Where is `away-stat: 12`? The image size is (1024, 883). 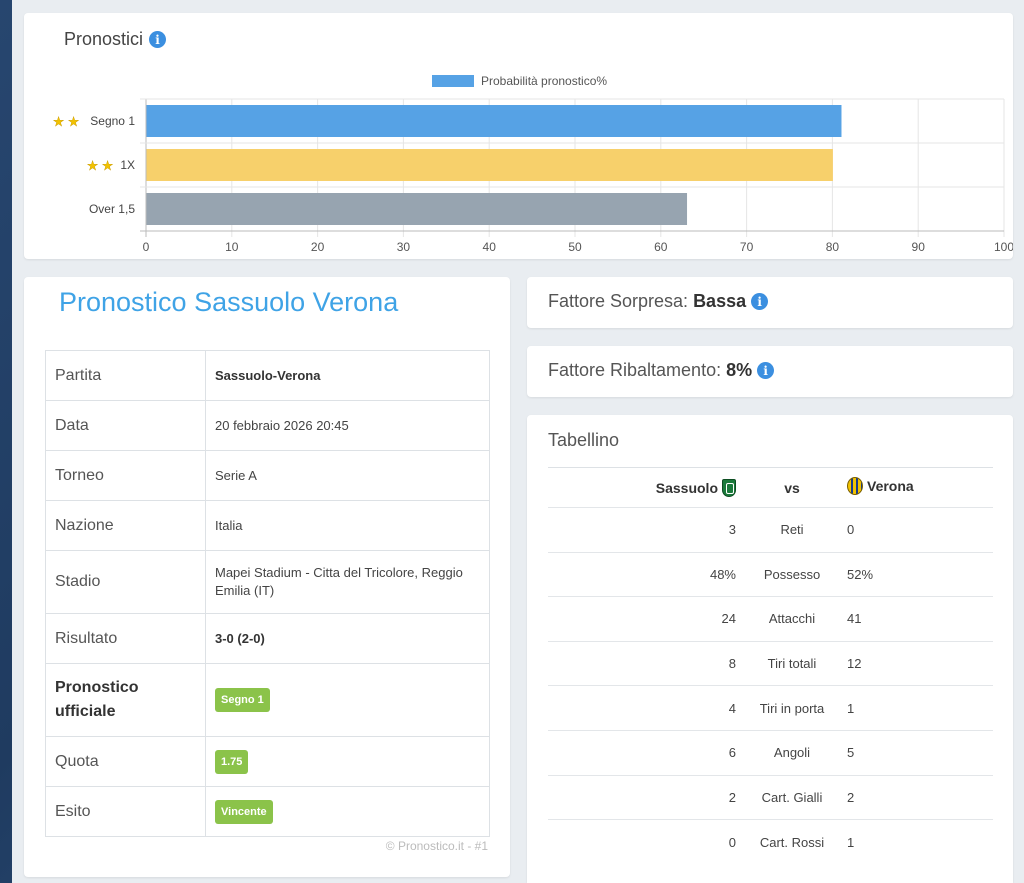
away-stat: 12 is located at coordinates (917, 663).